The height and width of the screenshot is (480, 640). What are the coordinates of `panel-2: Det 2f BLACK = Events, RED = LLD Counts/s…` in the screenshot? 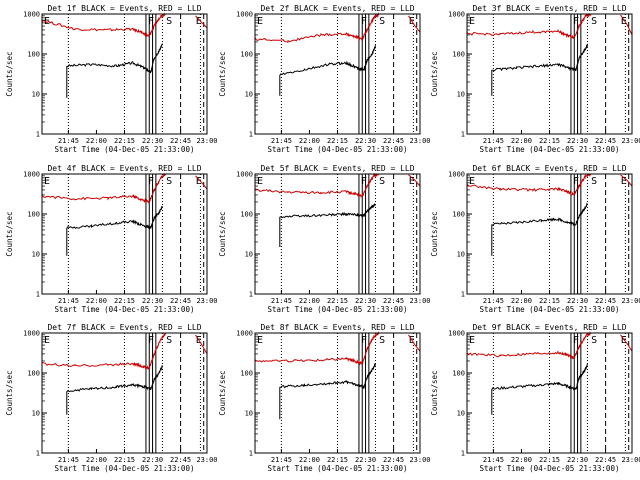 It's located at (324, 79).